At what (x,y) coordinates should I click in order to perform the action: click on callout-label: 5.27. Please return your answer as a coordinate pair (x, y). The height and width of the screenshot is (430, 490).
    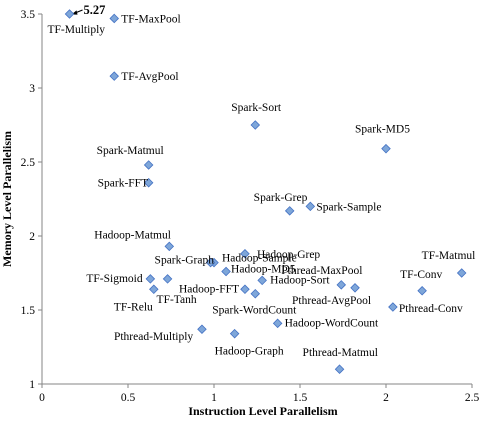
    Looking at the image, I should click on (95, 10).